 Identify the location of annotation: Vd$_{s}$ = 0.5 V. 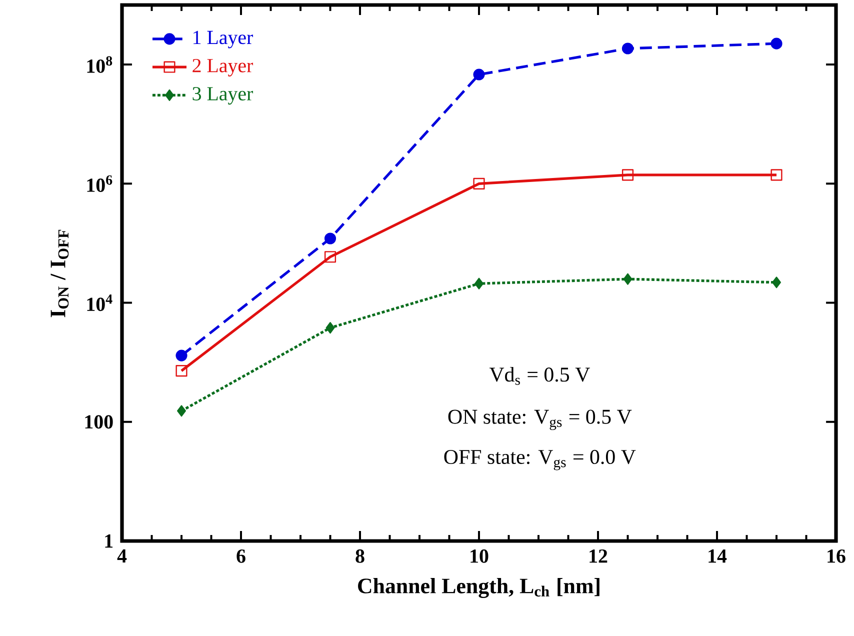
(539, 375).